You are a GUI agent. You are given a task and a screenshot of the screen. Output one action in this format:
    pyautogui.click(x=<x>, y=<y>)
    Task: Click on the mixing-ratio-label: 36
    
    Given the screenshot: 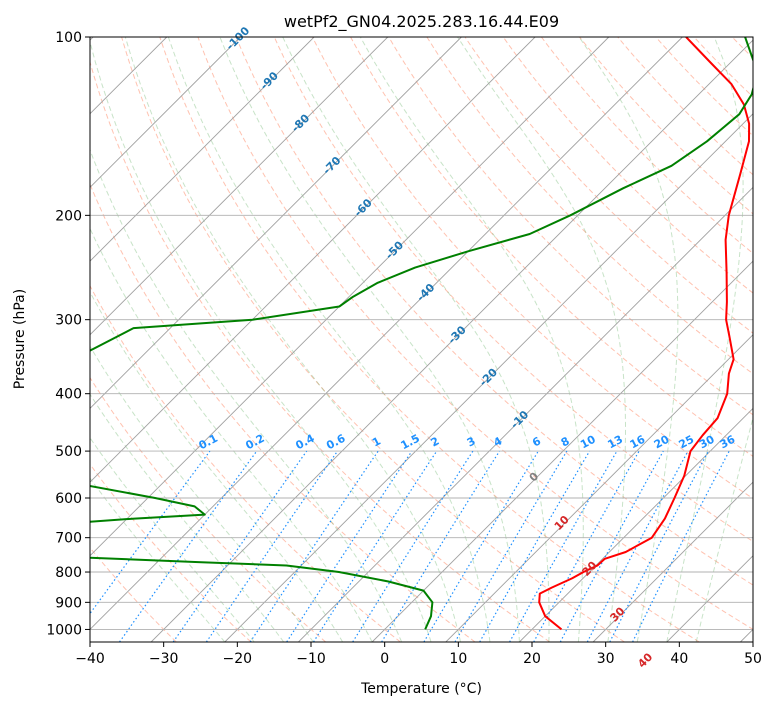 What is the action you would take?
    pyautogui.click(x=728, y=442)
    